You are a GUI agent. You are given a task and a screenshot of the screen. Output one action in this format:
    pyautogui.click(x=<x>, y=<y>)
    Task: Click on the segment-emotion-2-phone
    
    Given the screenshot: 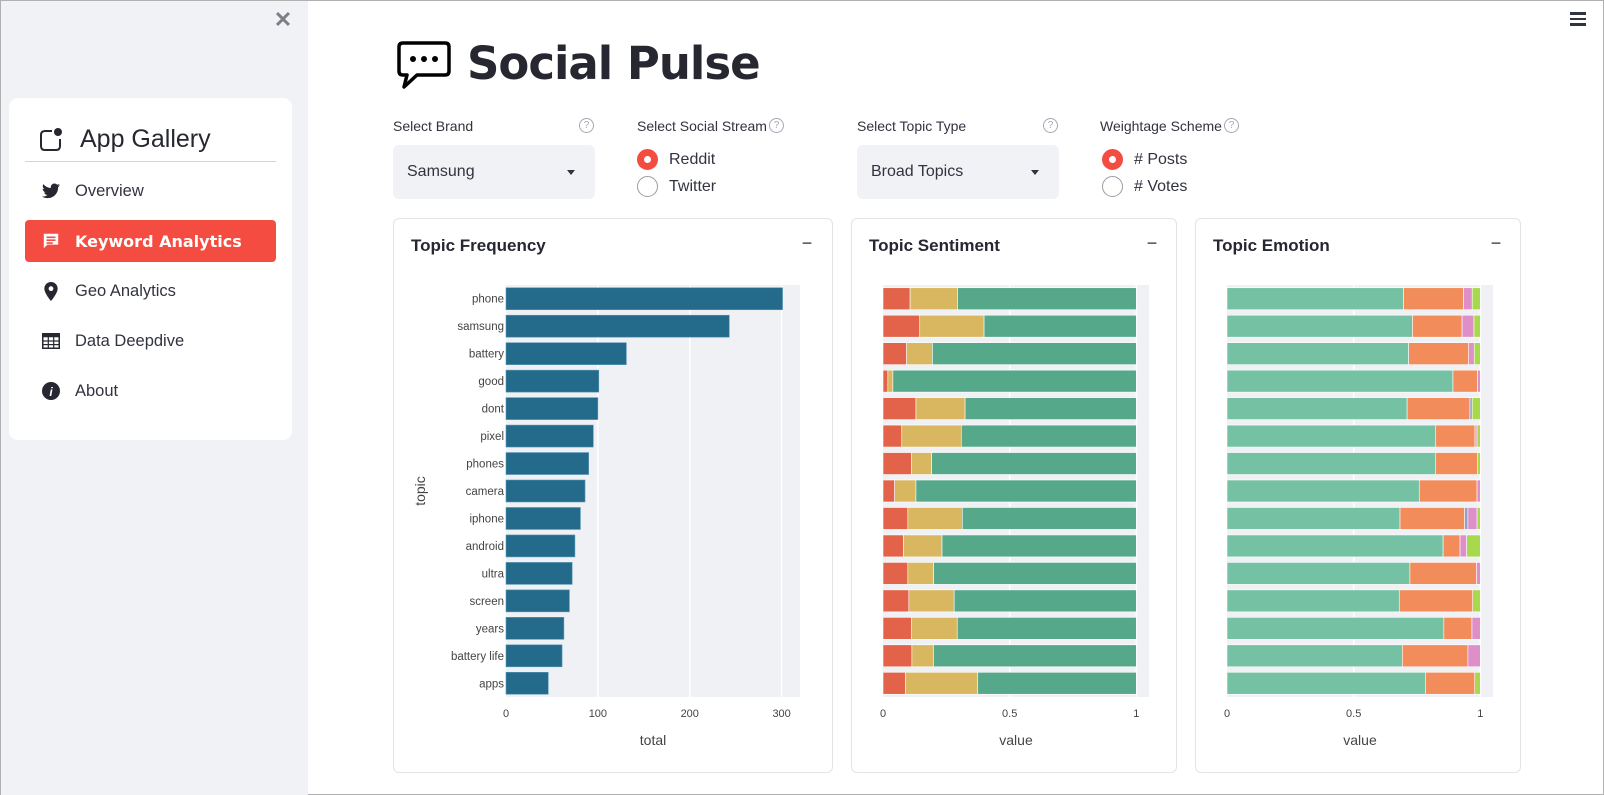 What is the action you would take?
    pyautogui.click(x=1433, y=299)
    